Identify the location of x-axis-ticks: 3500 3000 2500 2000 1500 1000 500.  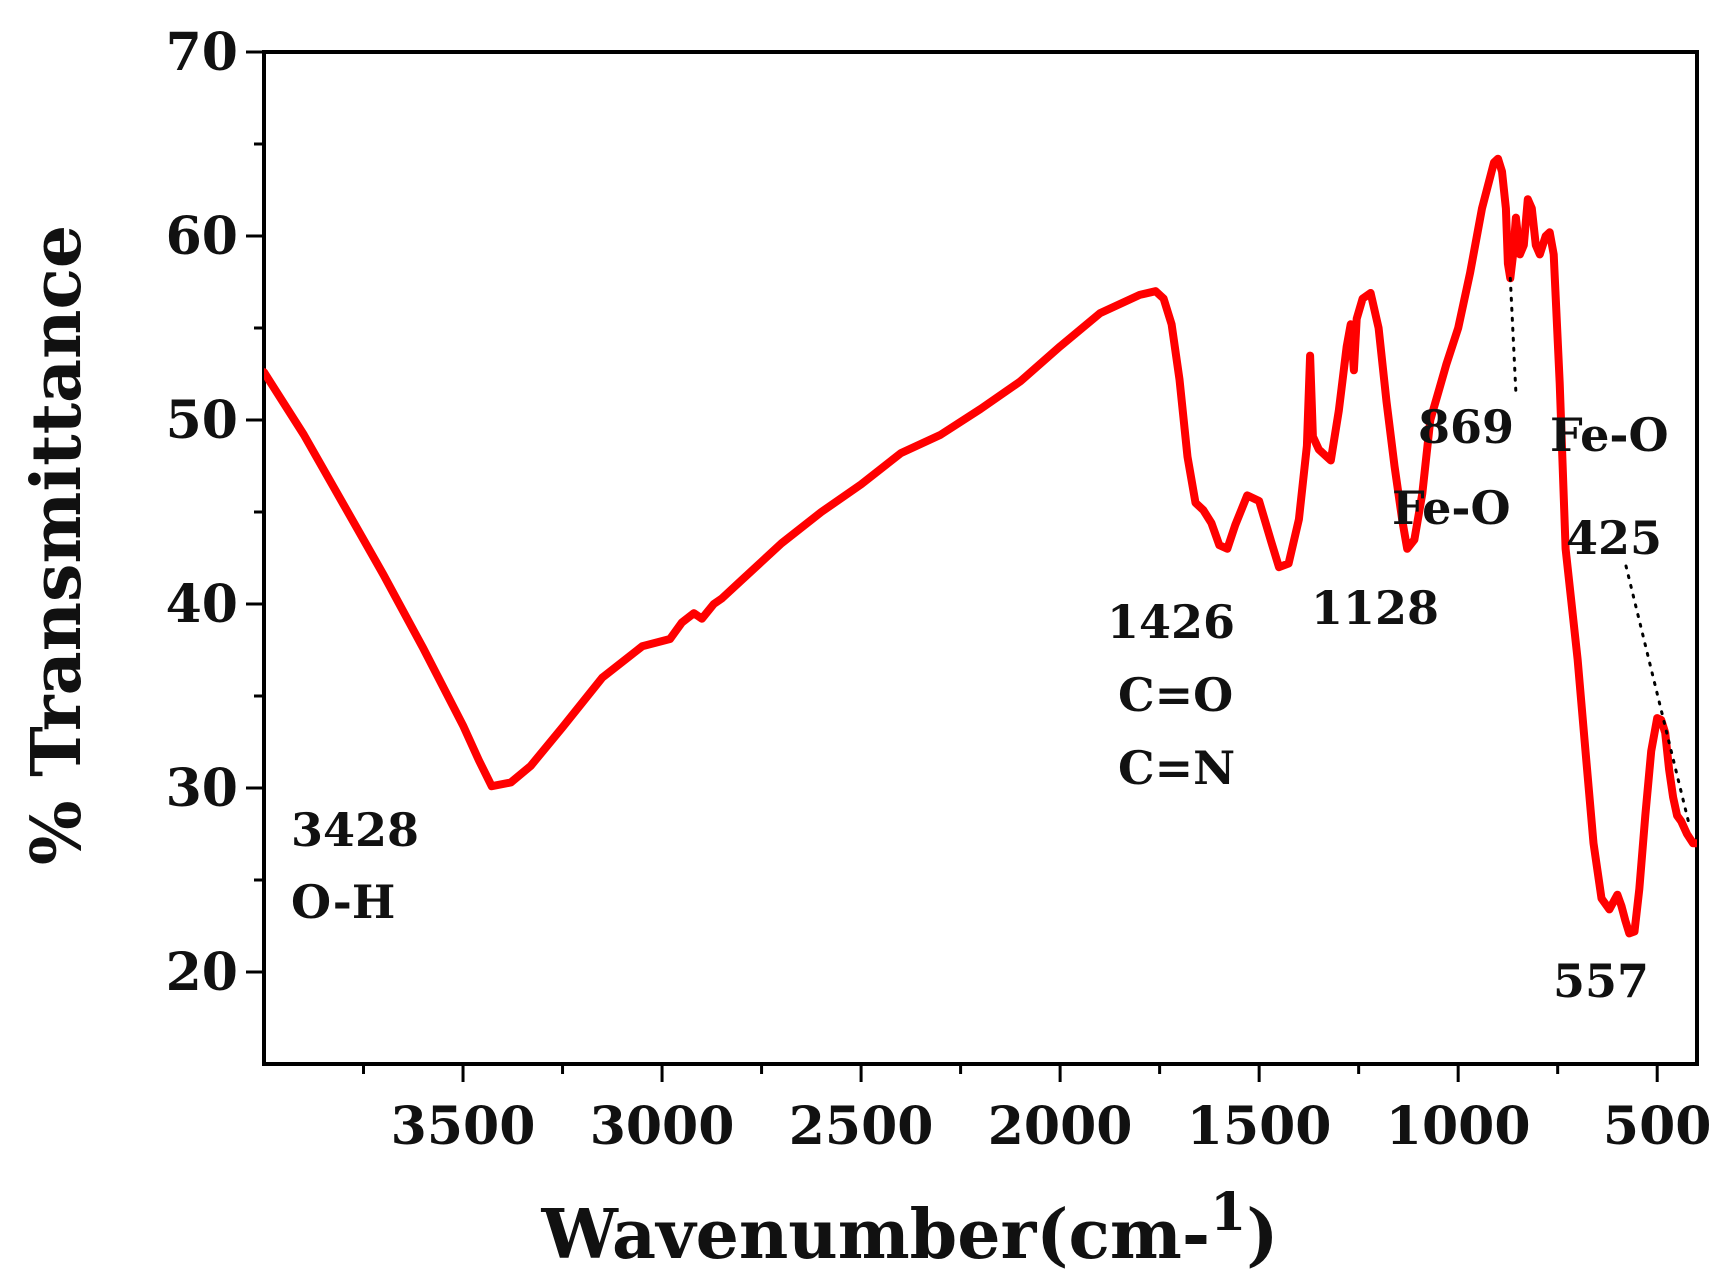
(1037, 1110).